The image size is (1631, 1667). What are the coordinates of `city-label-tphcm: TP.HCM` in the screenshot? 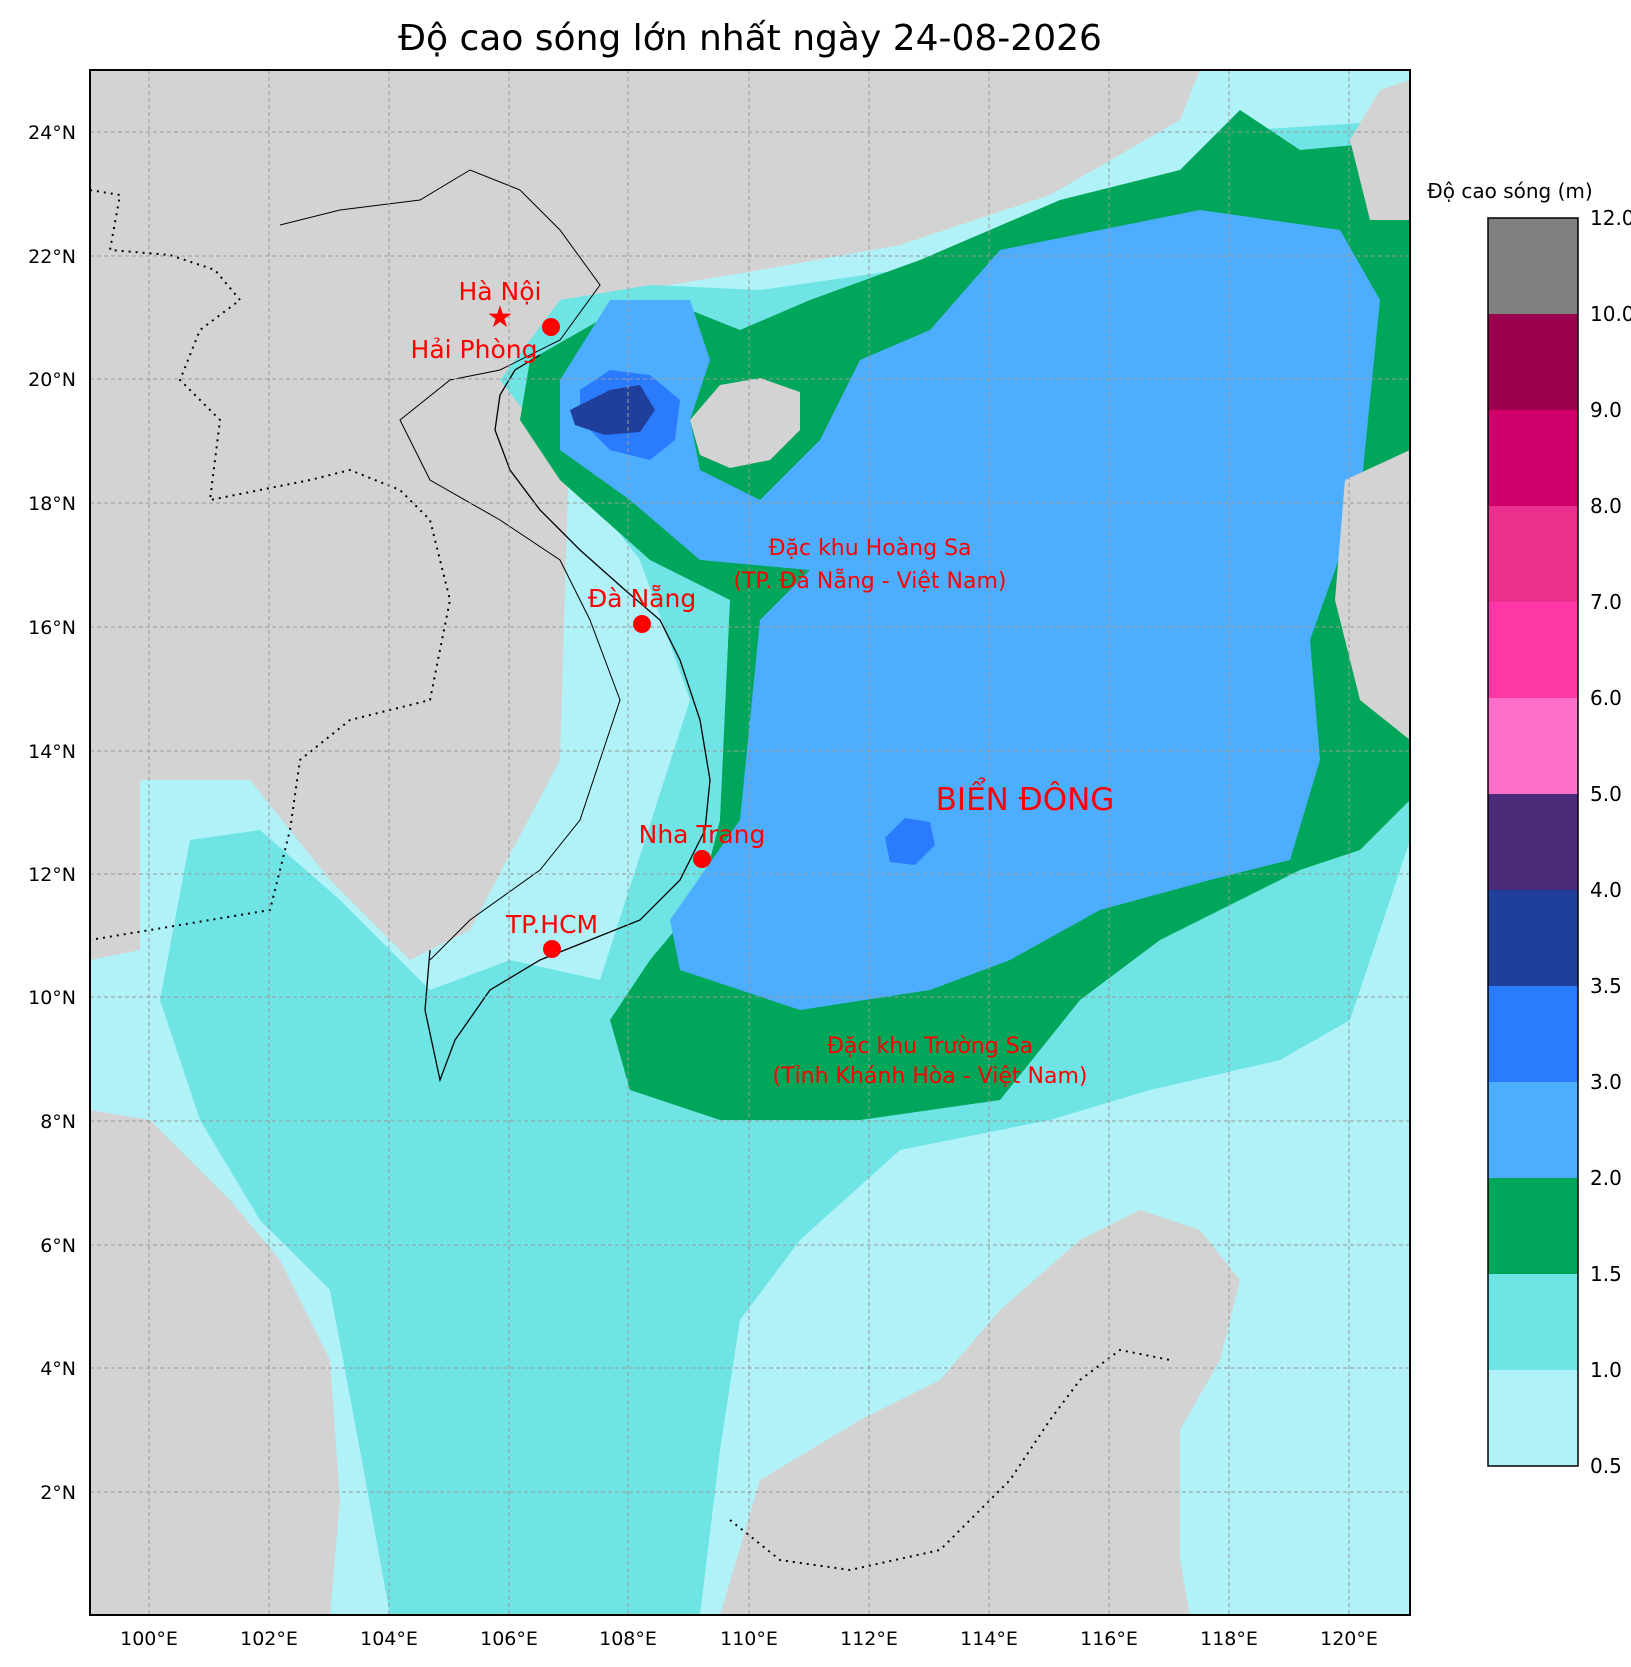 It's located at (551, 924).